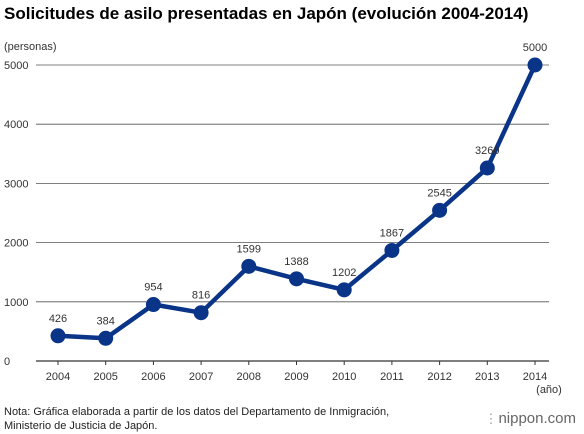 The image size is (584, 434). Describe the element at coordinates (106, 338) in the screenshot. I see `data-point-2005` at that location.